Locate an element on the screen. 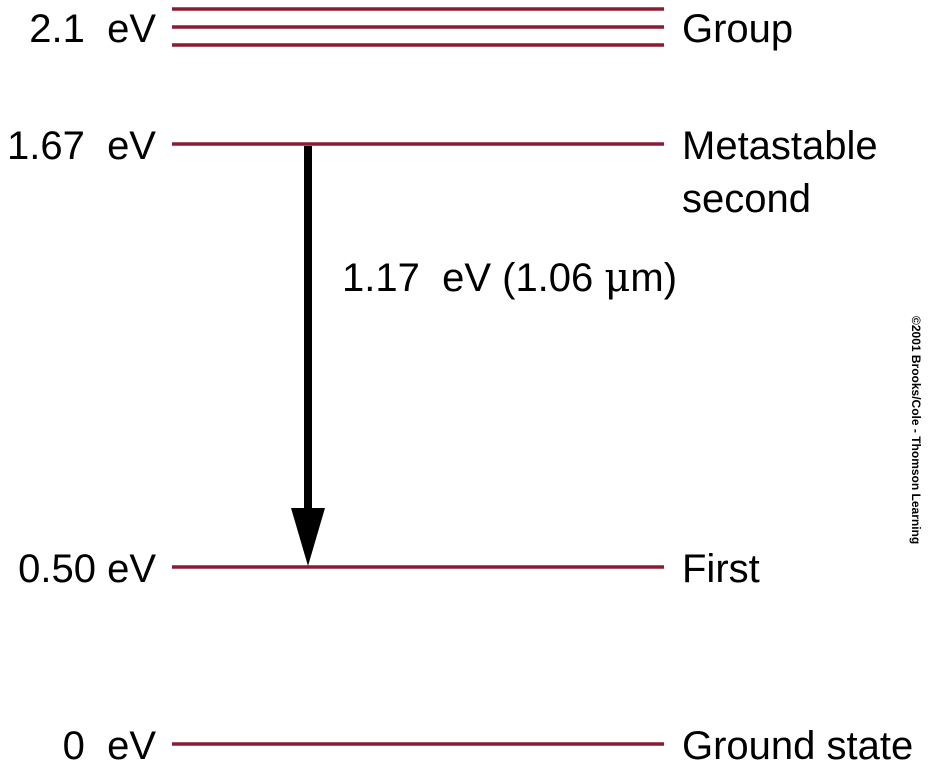 This screenshot has width=942, height=768. group-level: 2.1 eV Group is located at coordinates (411, 29).